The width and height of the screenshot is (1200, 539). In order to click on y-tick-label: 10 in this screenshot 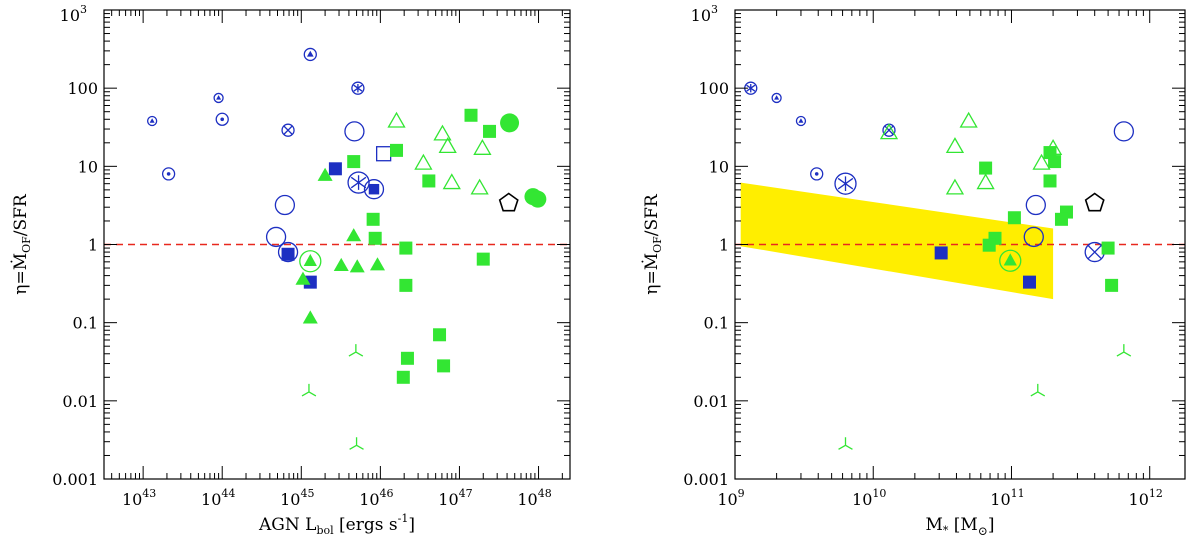, I will do `click(719, 166)`.